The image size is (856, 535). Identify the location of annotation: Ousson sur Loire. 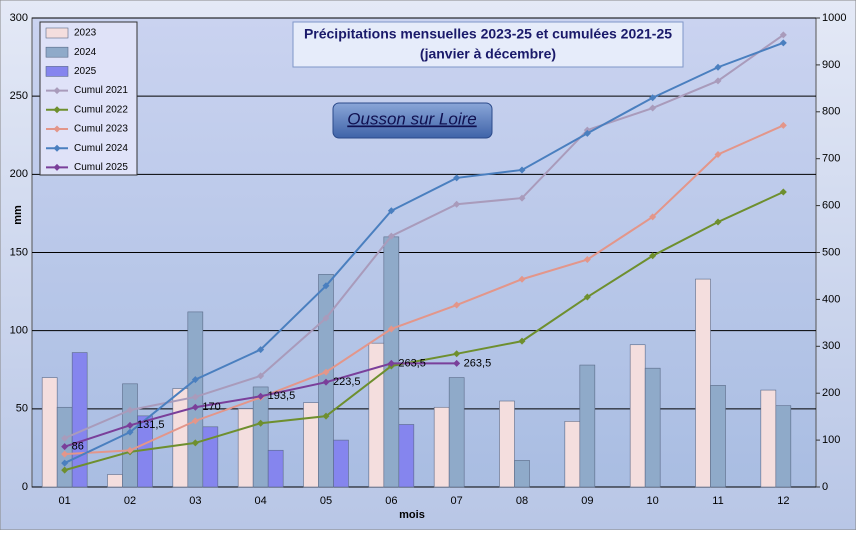
(411, 118).